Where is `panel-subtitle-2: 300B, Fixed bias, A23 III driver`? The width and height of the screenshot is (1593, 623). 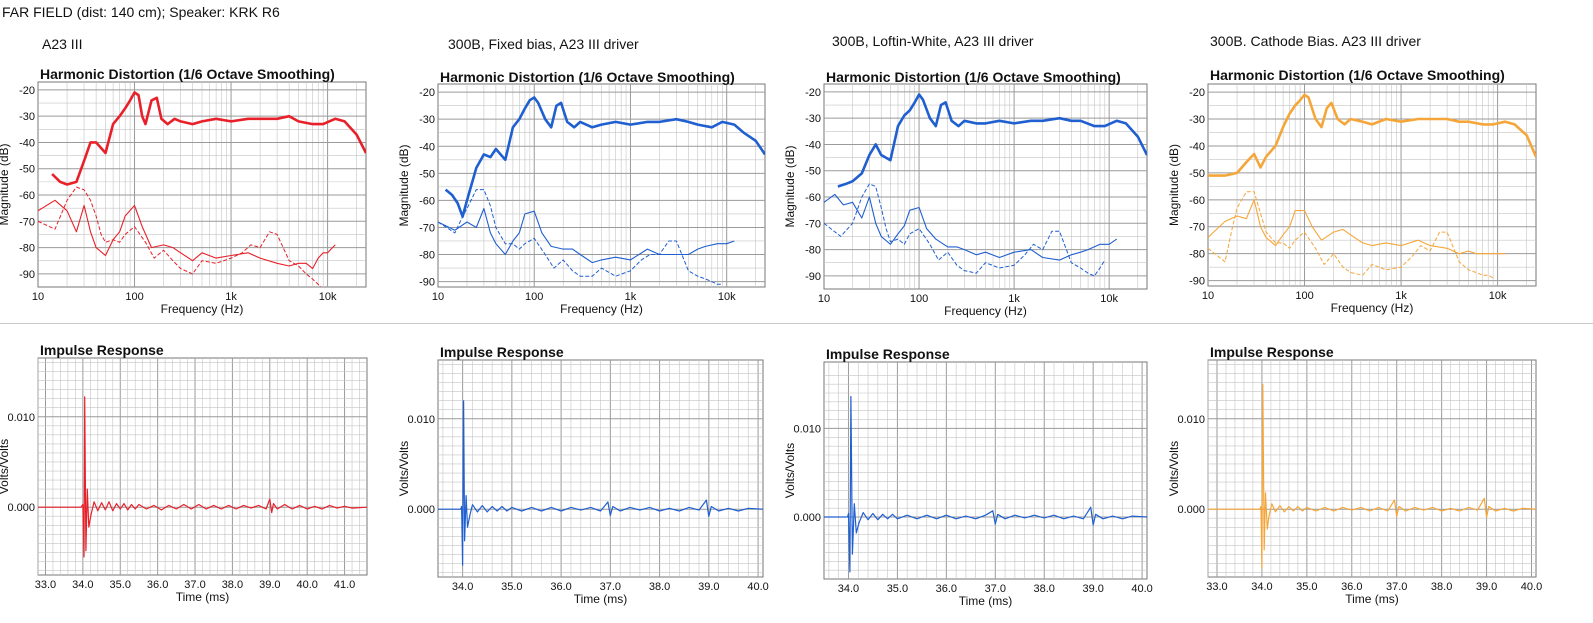 panel-subtitle-2: 300B, Fixed bias, A23 III driver is located at coordinates (543, 44).